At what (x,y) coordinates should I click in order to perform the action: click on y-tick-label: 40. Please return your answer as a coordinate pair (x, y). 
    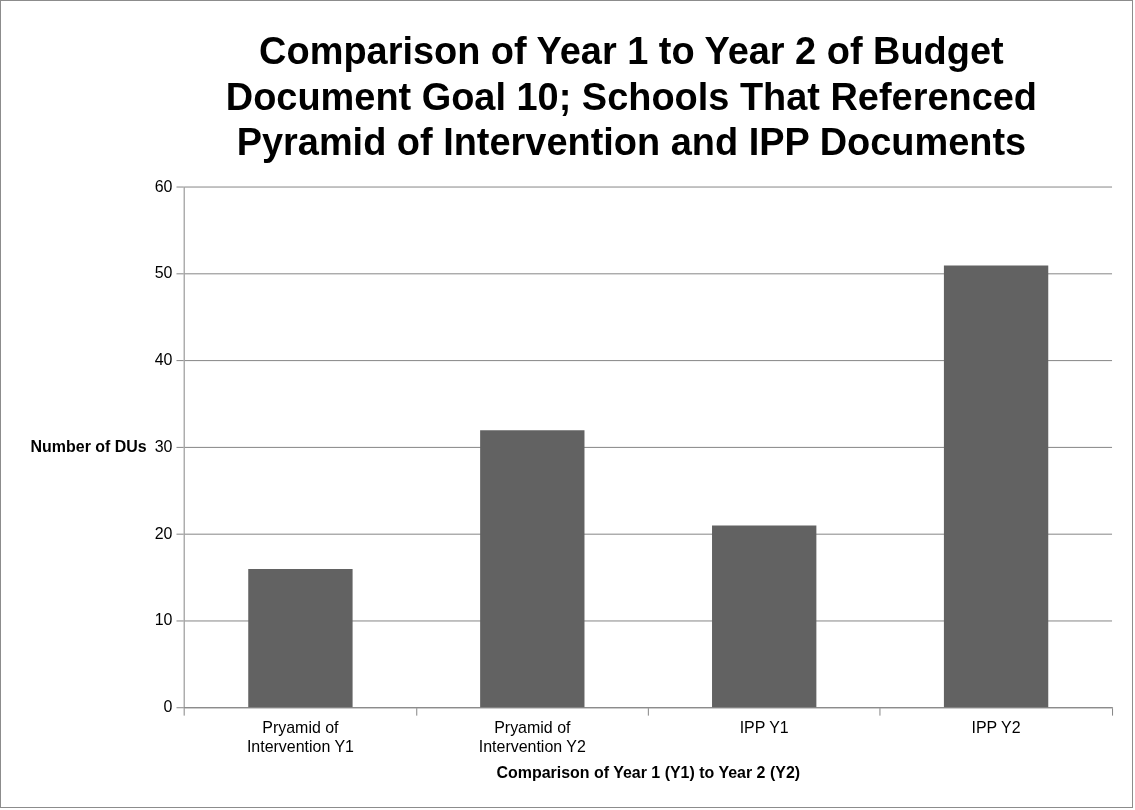
    Looking at the image, I should click on (163, 360).